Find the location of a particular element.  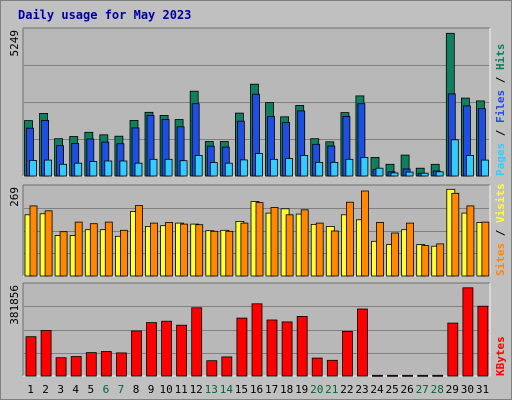

legend-sites: Sites is located at coordinates (500, 259).